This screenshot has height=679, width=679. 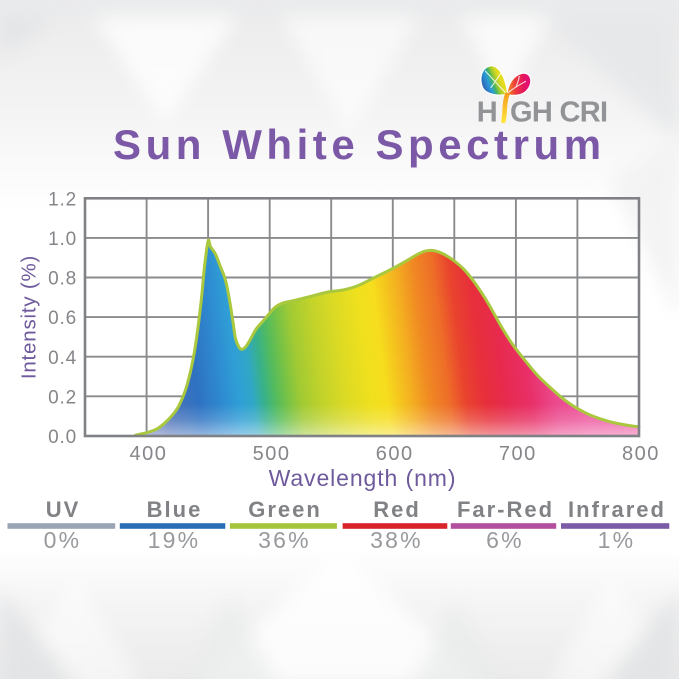 I want to click on svg-text: 0.6, so click(x=62, y=318).